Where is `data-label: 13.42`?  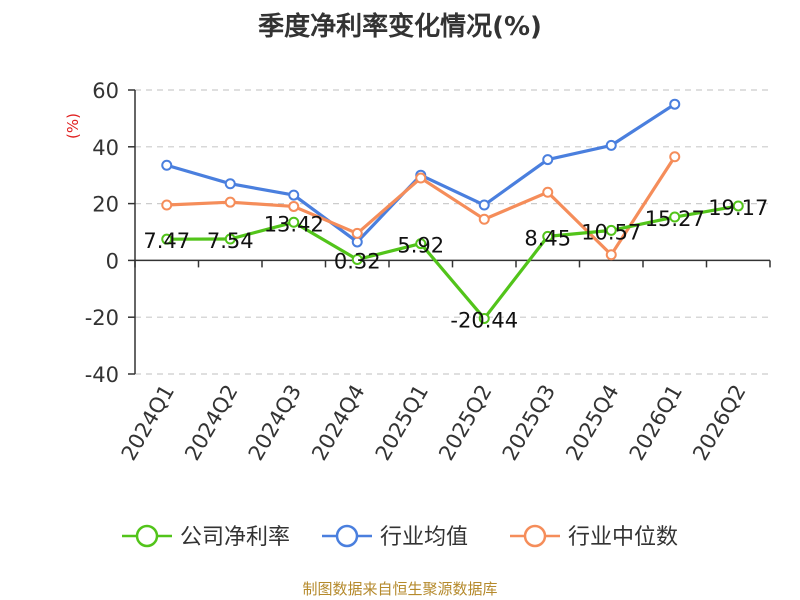 data-label: 13.42 is located at coordinates (294, 224).